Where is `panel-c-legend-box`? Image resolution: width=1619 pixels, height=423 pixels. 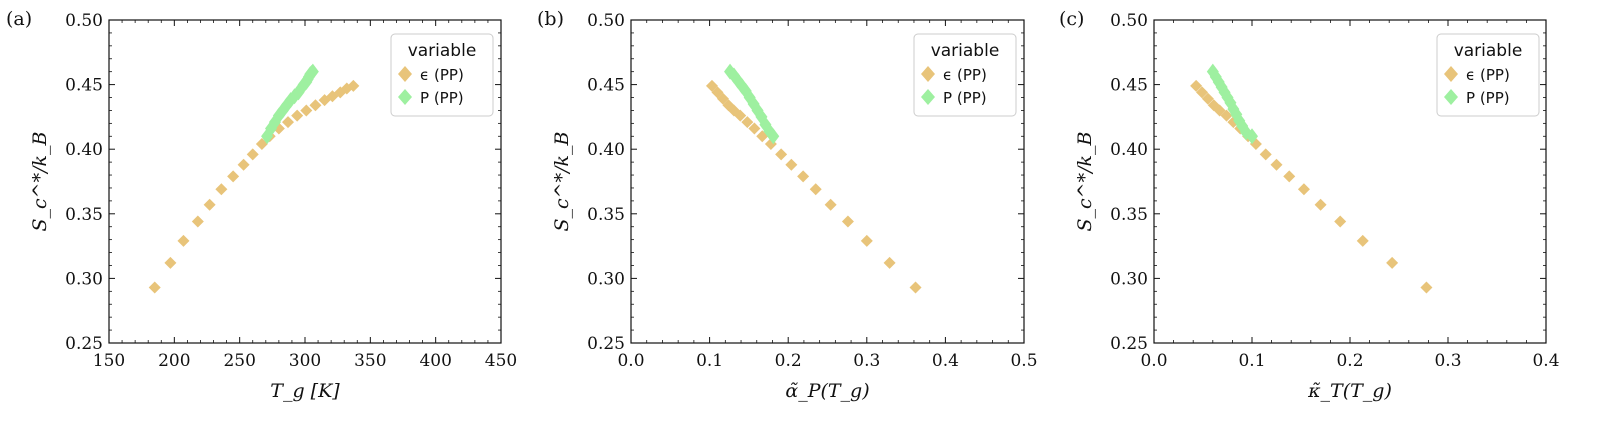
panel-c-legend-box is located at coordinates (1488, 75).